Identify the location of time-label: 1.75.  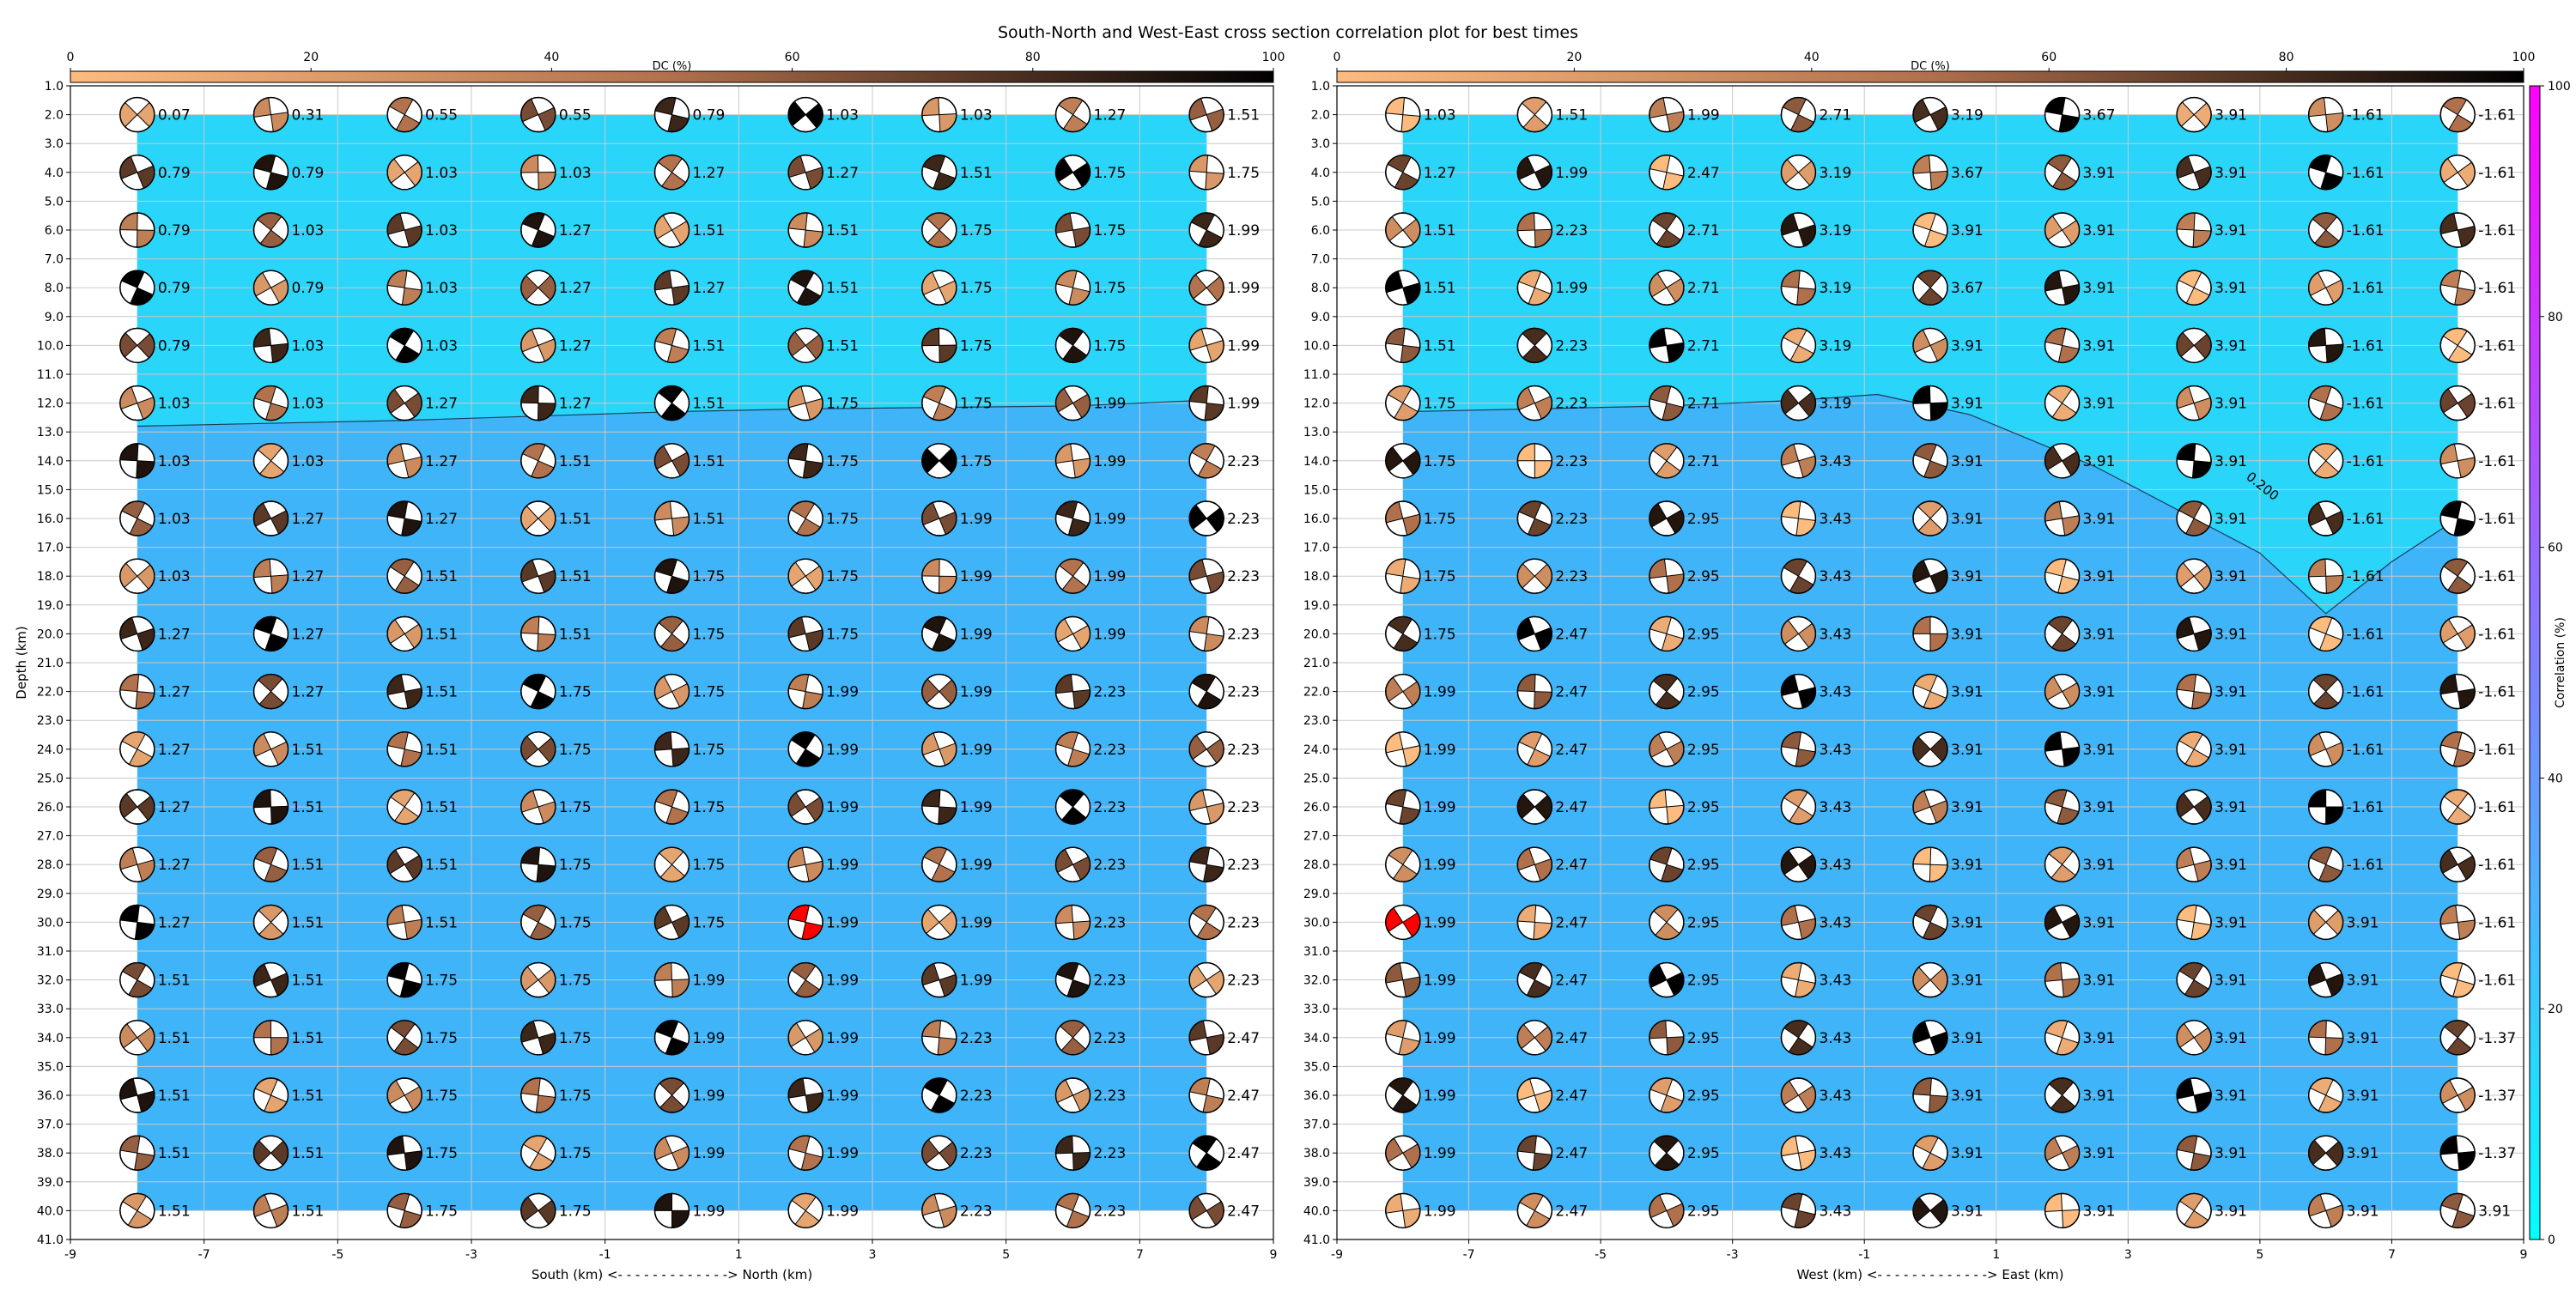
(1111, 174).